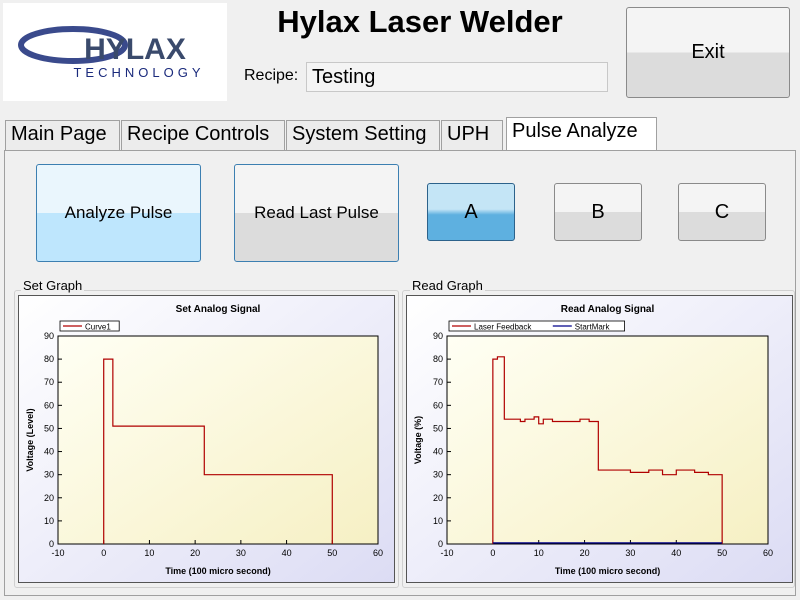 This screenshot has height=600, width=800. Describe the element at coordinates (363, 135) in the screenshot. I see `tab: System Setting` at that location.